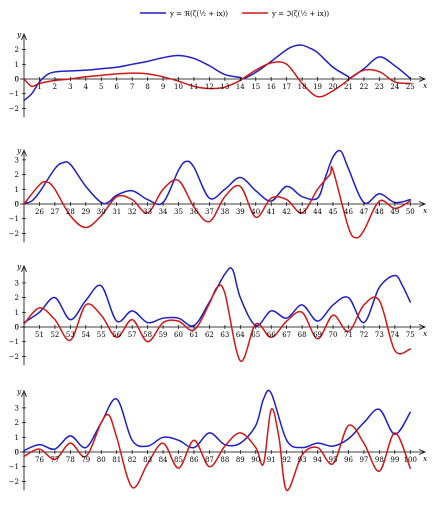 This screenshot has height=518, width=440. What do you see at coordinates (348, 460) in the screenshot?
I see `x-tick-label: 96` at bounding box center [348, 460].